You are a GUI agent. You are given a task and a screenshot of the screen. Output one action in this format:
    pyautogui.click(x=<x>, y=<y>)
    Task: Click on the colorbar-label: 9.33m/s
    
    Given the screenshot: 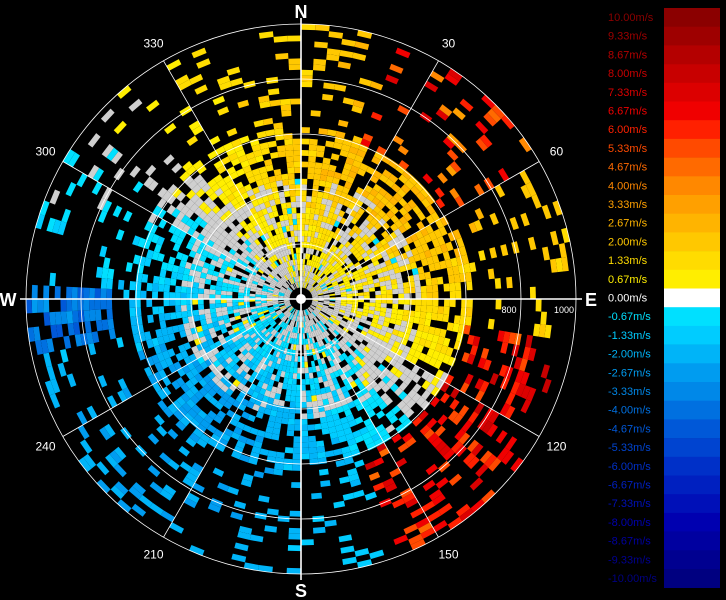 What is the action you would take?
    pyautogui.click(x=628, y=37)
    